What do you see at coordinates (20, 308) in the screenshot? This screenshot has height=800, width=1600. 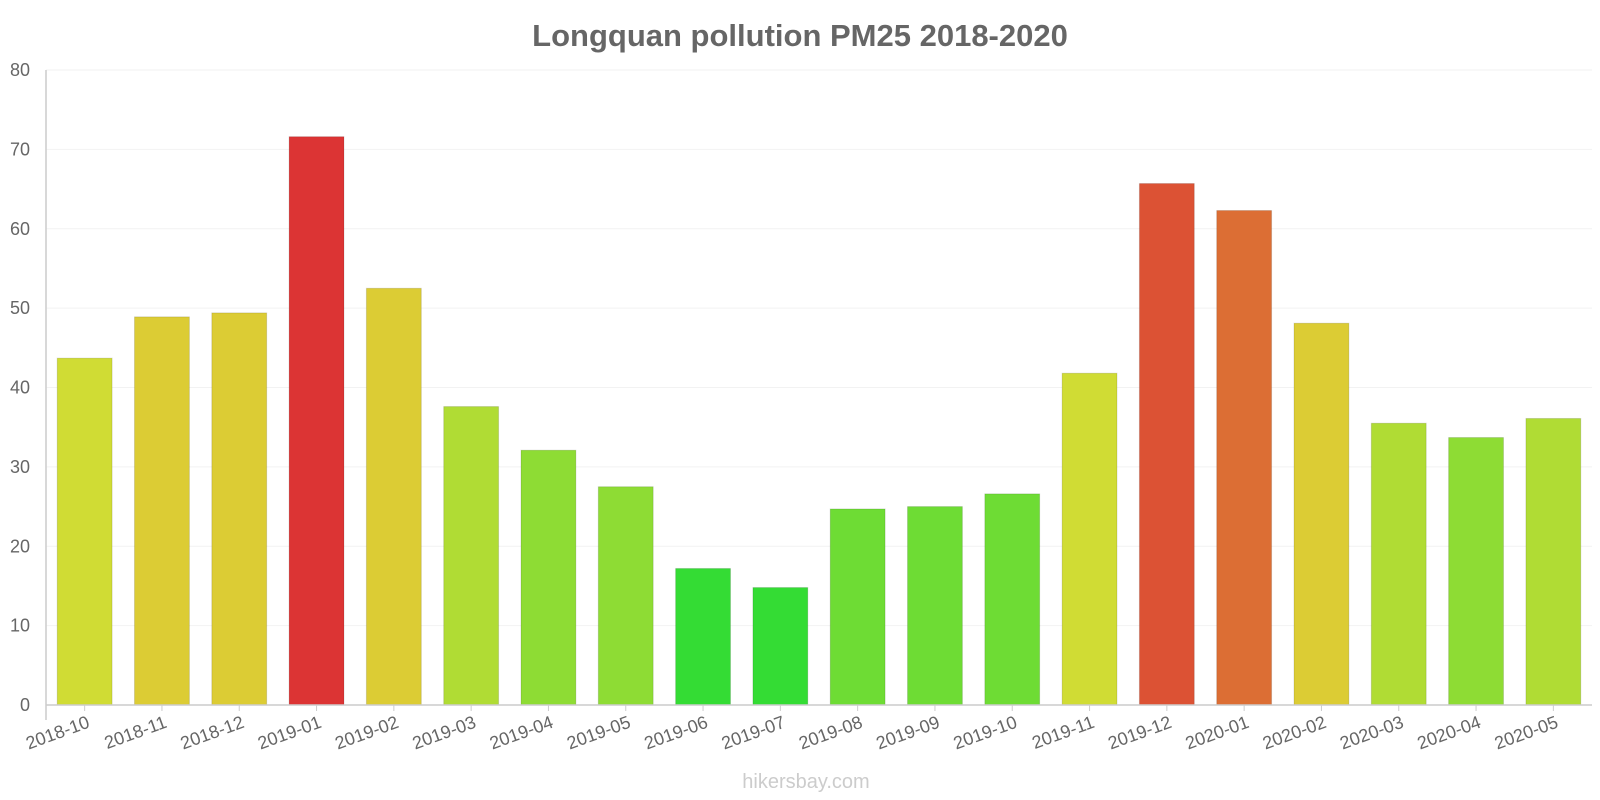 I see `y-tick-label: 50` at bounding box center [20, 308].